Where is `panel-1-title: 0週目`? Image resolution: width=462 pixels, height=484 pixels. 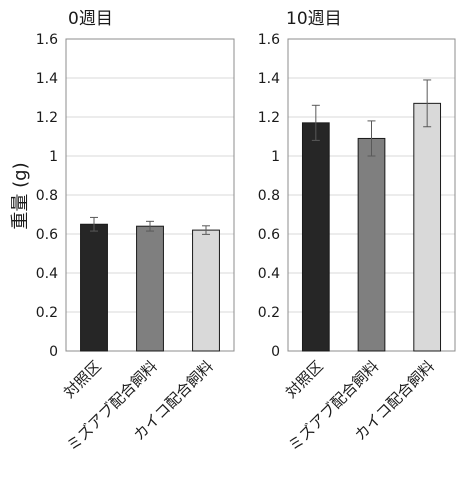
panel-1-title: 0週目 is located at coordinates (90, 19).